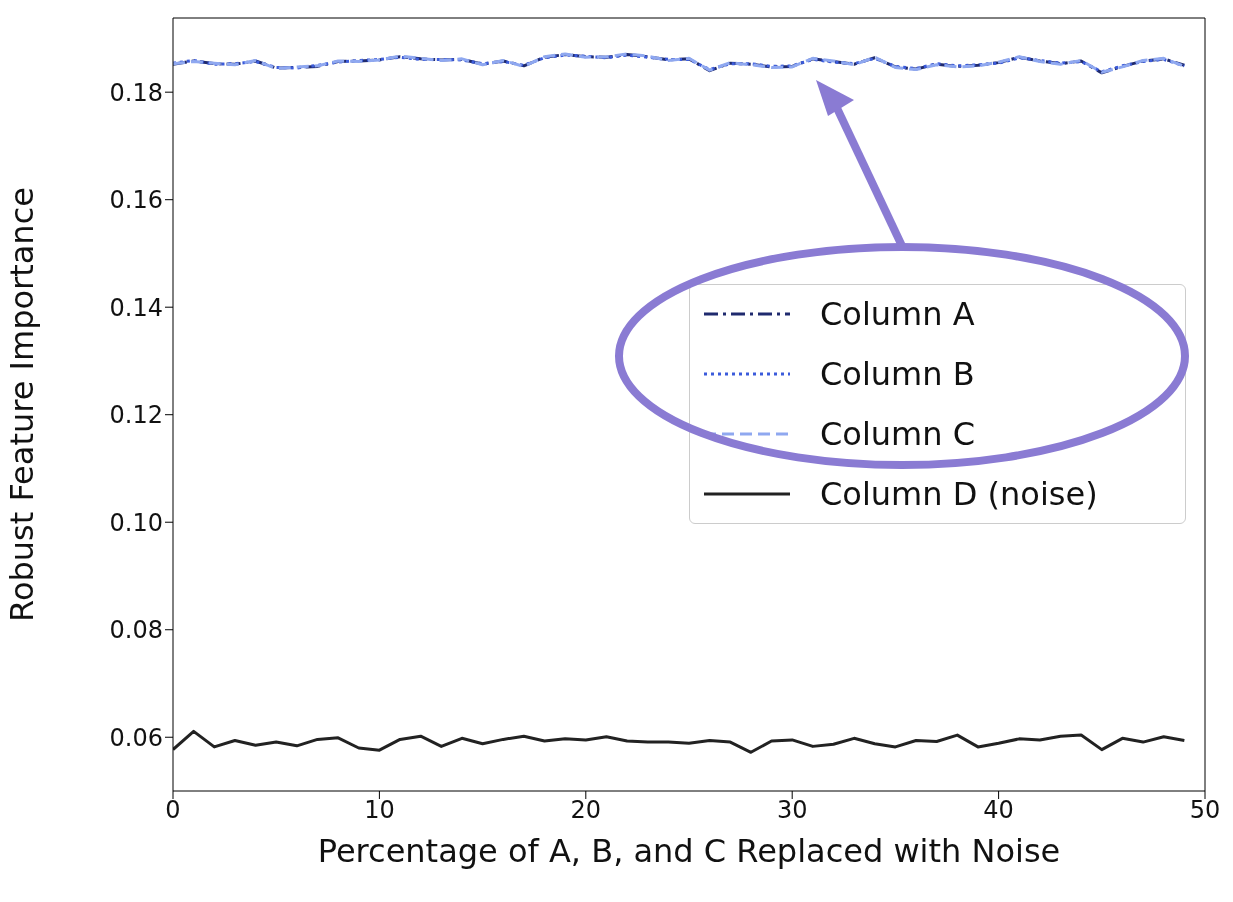  What do you see at coordinates (136, 415) in the screenshot?
I see `y-tick-label: 0.12` at bounding box center [136, 415].